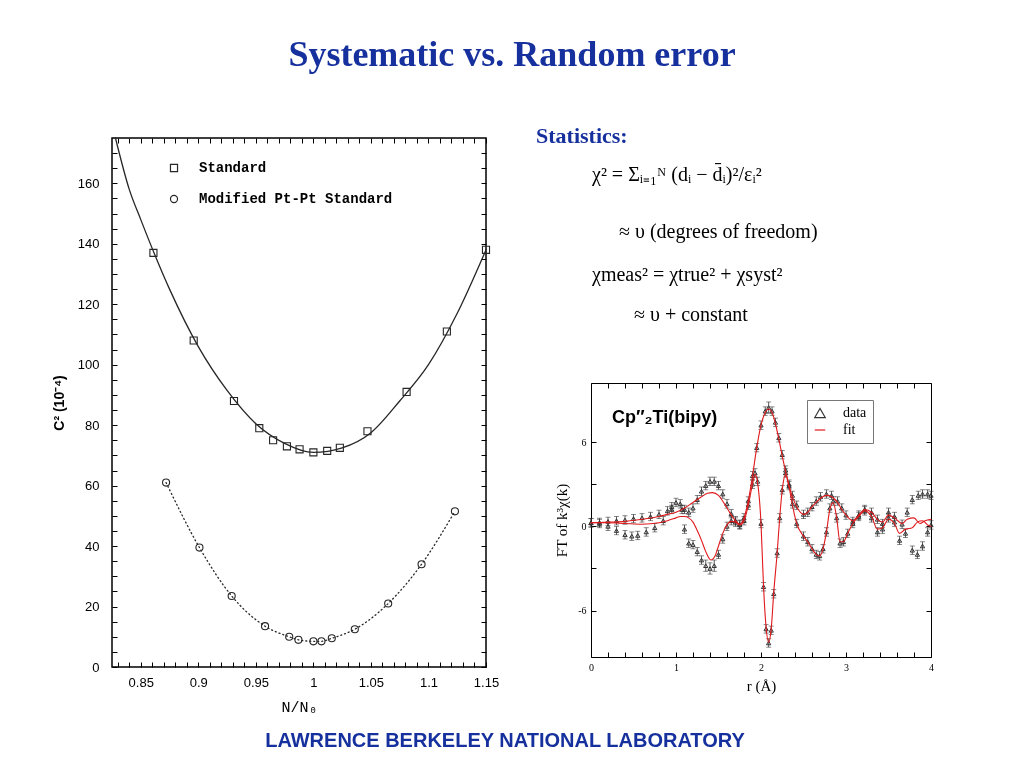 The image size is (1024, 768). I want to click on x-tick-label: 4, so click(931, 667).